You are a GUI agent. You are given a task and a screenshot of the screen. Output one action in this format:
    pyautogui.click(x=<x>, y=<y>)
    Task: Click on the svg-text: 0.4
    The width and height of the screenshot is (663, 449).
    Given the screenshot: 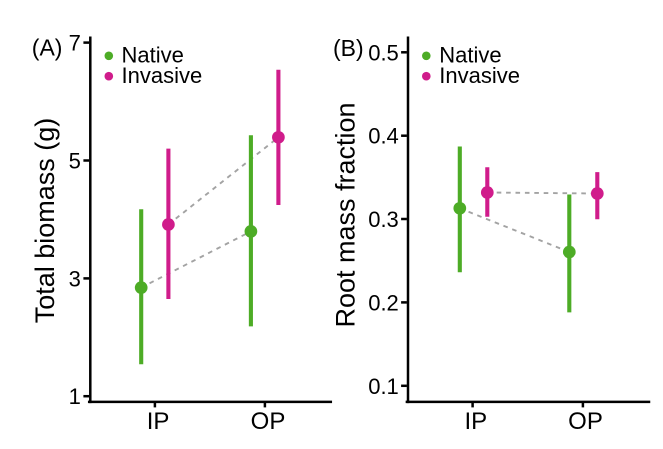 What is the action you would take?
    pyautogui.click(x=383, y=136)
    